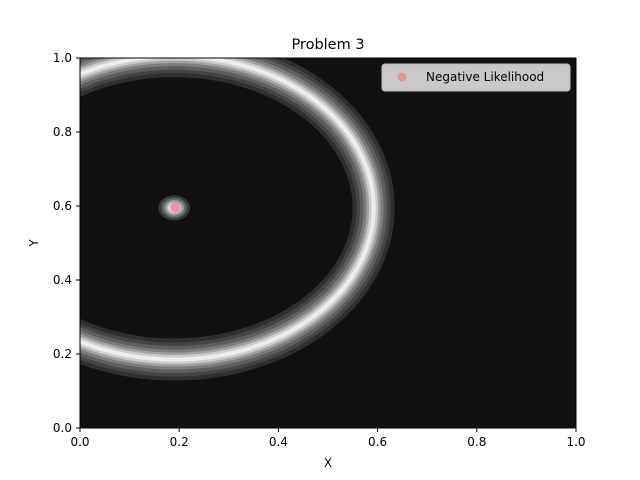 This screenshot has height=480, width=640. What do you see at coordinates (327, 45) in the screenshot?
I see `chart-title: Problem 3` at bounding box center [327, 45].